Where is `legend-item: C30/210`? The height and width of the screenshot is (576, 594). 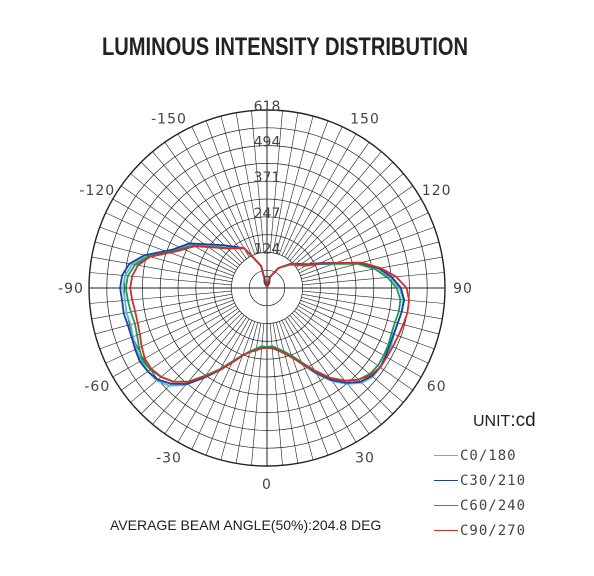
legend-item: C30/210 is located at coordinates (480, 480).